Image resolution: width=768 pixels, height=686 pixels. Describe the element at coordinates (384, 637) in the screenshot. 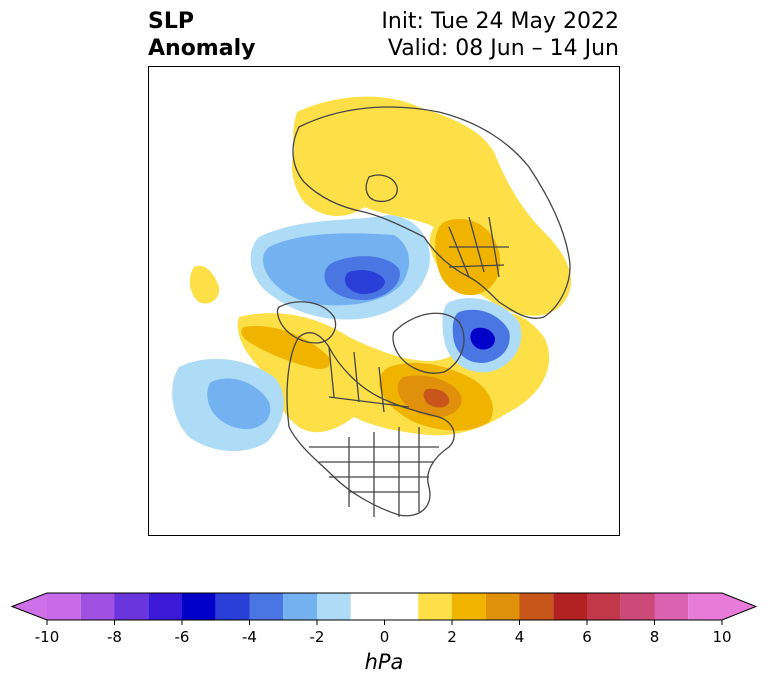

I see `colorbar-tick-label: 0` at that location.